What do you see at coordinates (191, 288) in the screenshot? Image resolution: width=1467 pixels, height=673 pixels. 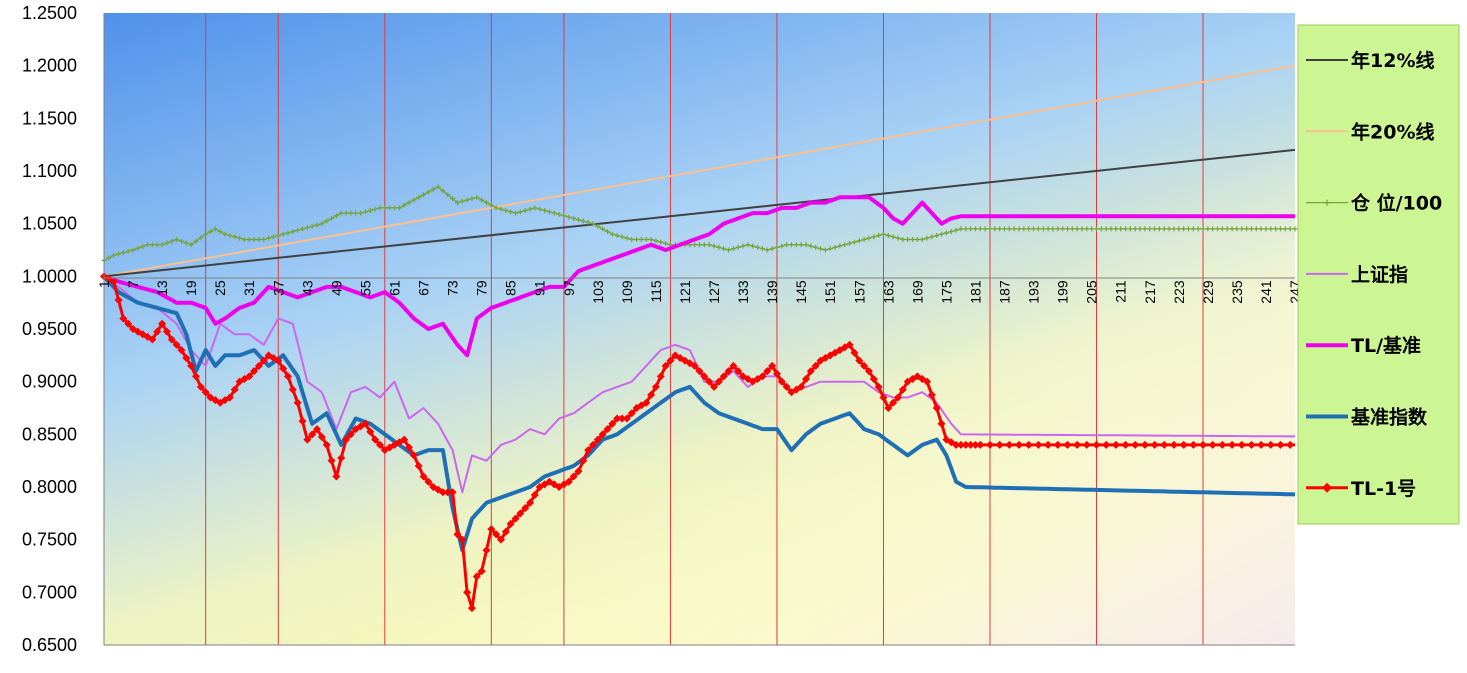 I see `x-tick-label: 19` at bounding box center [191, 288].